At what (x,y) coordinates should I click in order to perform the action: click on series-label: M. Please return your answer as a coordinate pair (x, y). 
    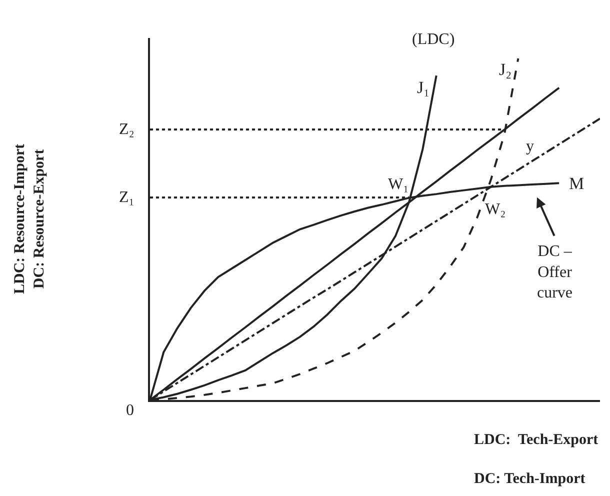
    Looking at the image, I should click on (576, 183).